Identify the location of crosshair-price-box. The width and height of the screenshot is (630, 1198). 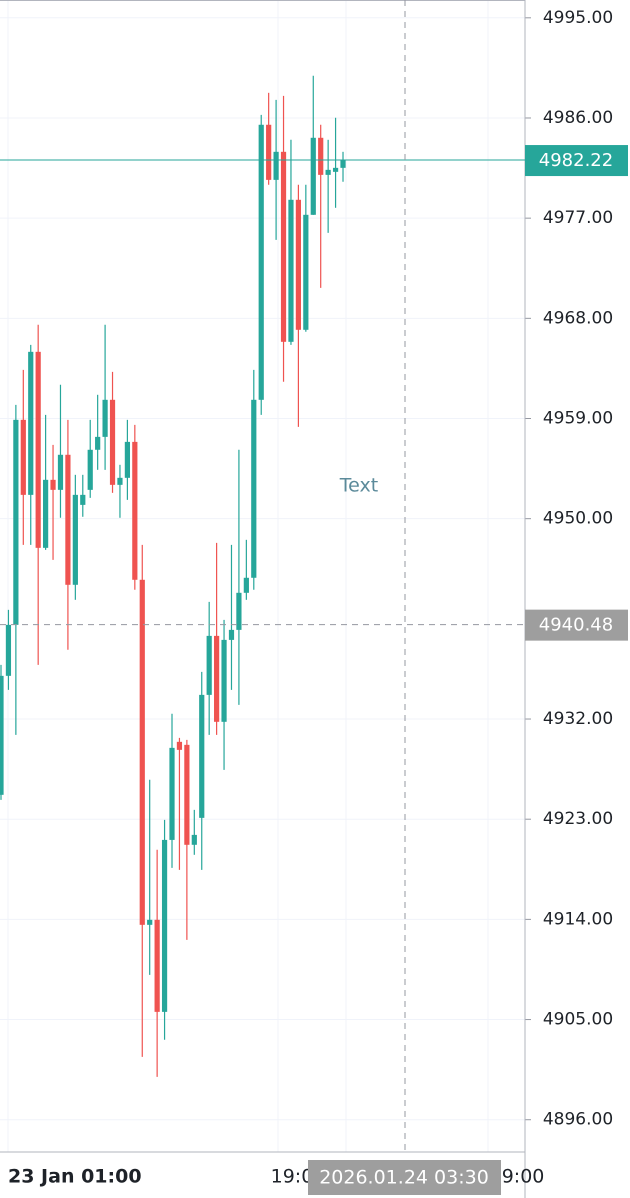
(576, 625).